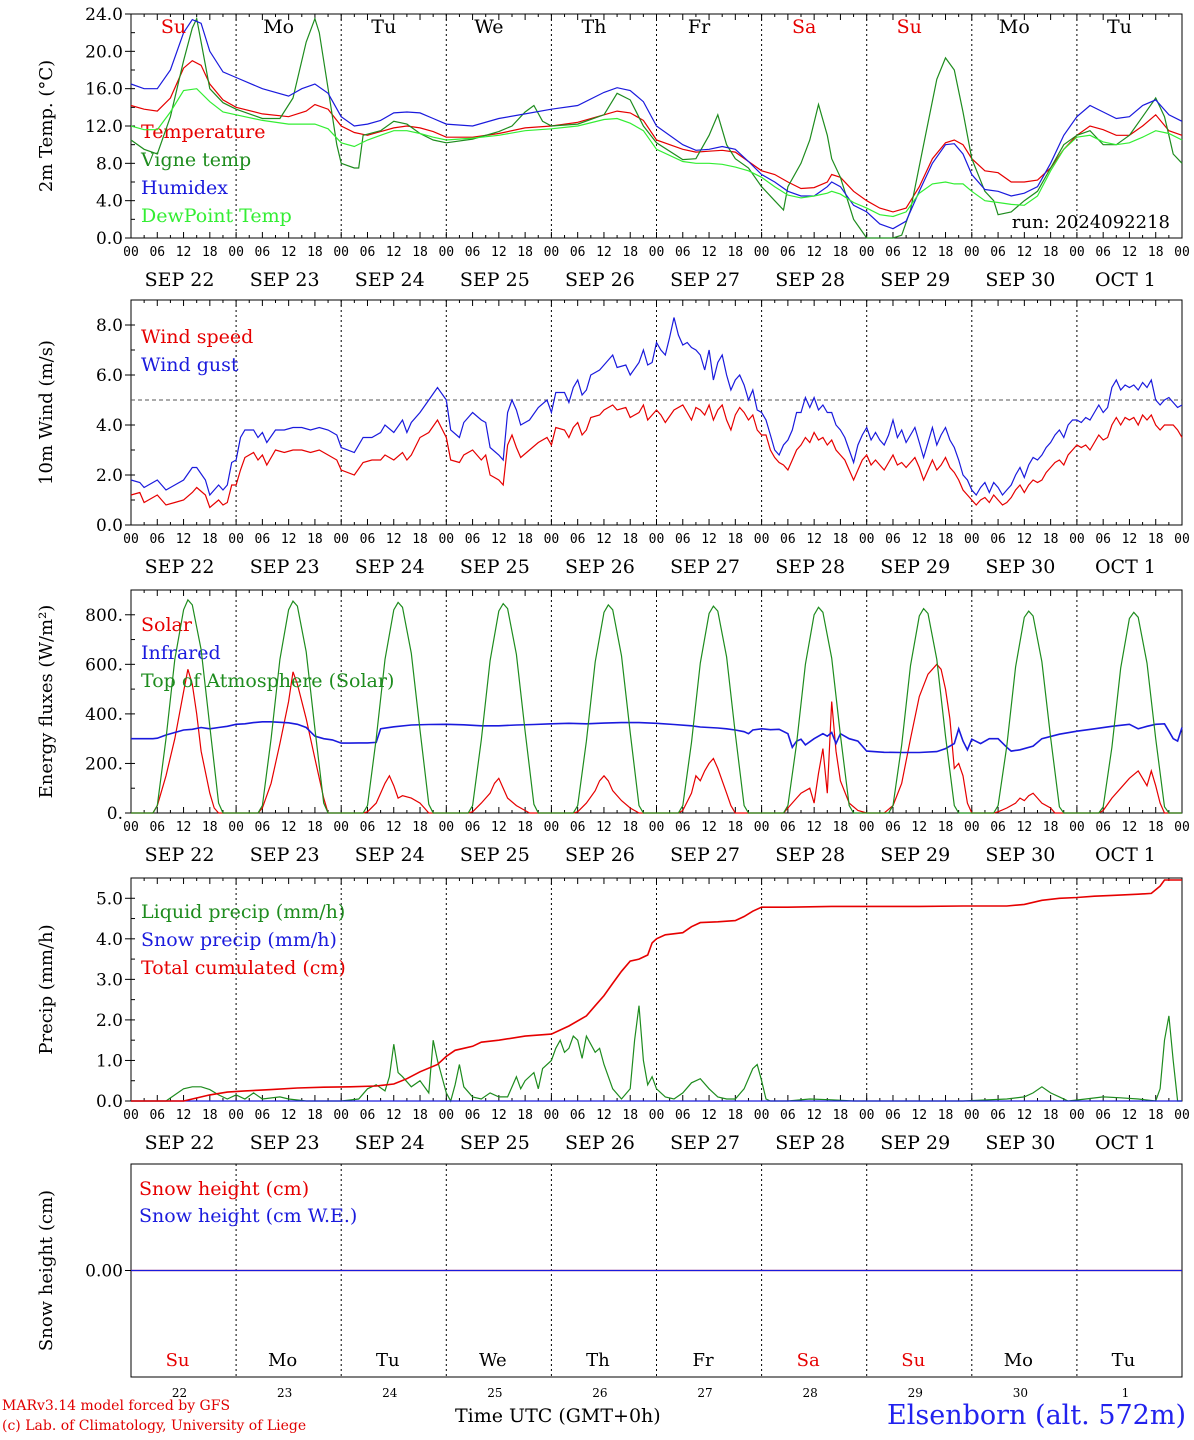 This screenshot has width=1194, height=1440. What do you see at coordinates (1020, 1143) in the screenshot?
I see `precip-date-label: SEP 30` at bounding box center [1020, 1143].